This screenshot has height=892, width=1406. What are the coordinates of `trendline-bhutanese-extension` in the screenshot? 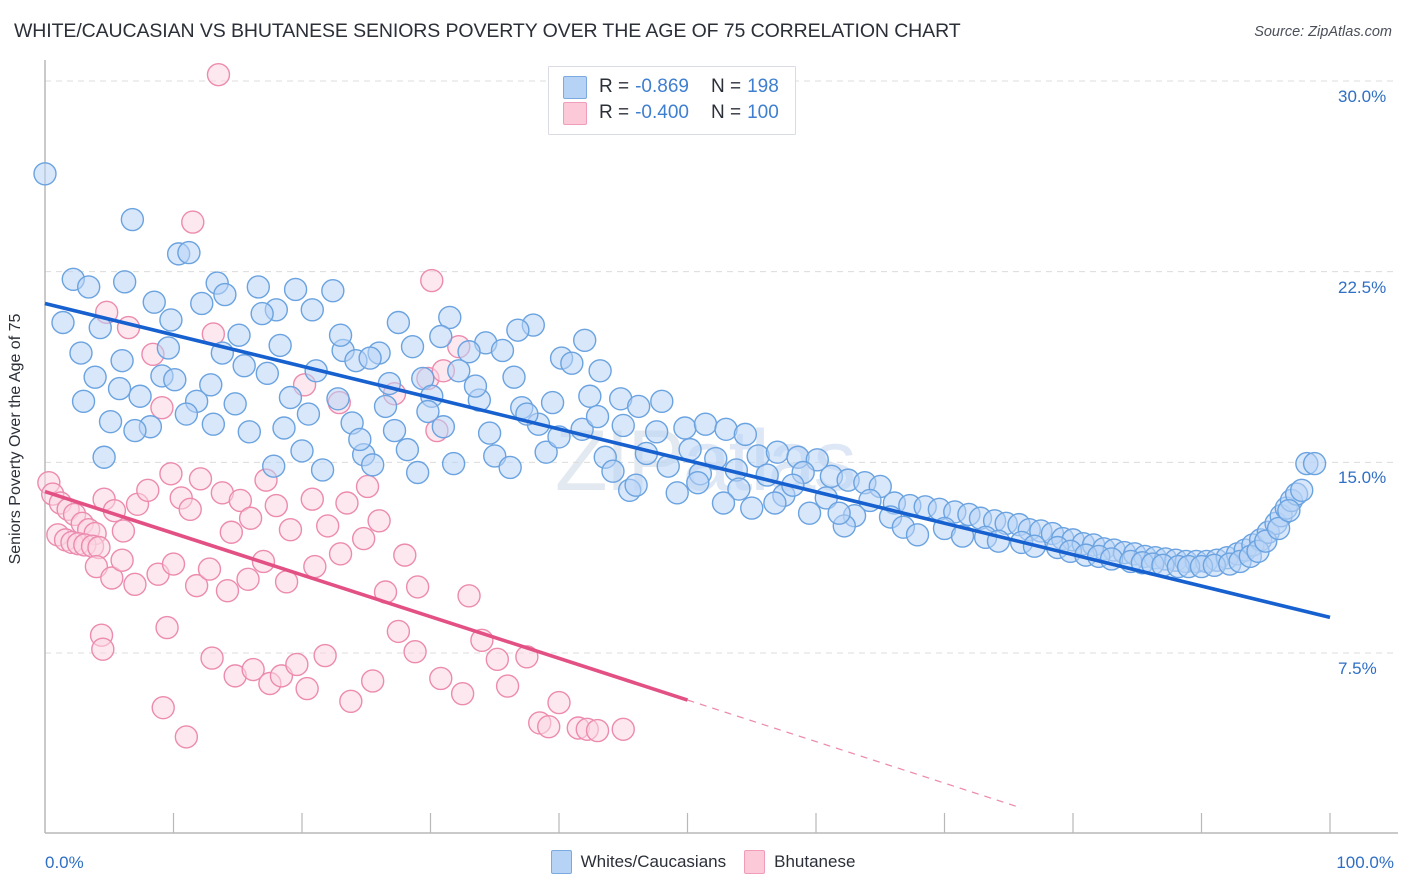 It's located at (854, 754).